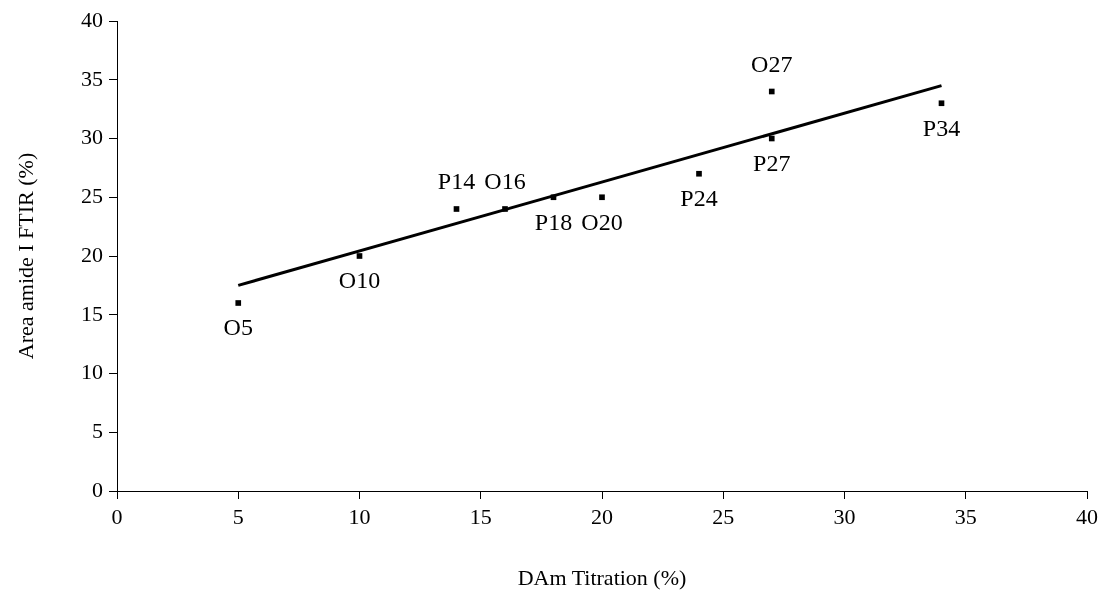  Describe the element at coordinates (772, 162) in the screenshot. I see `annotation: P27` at that location.